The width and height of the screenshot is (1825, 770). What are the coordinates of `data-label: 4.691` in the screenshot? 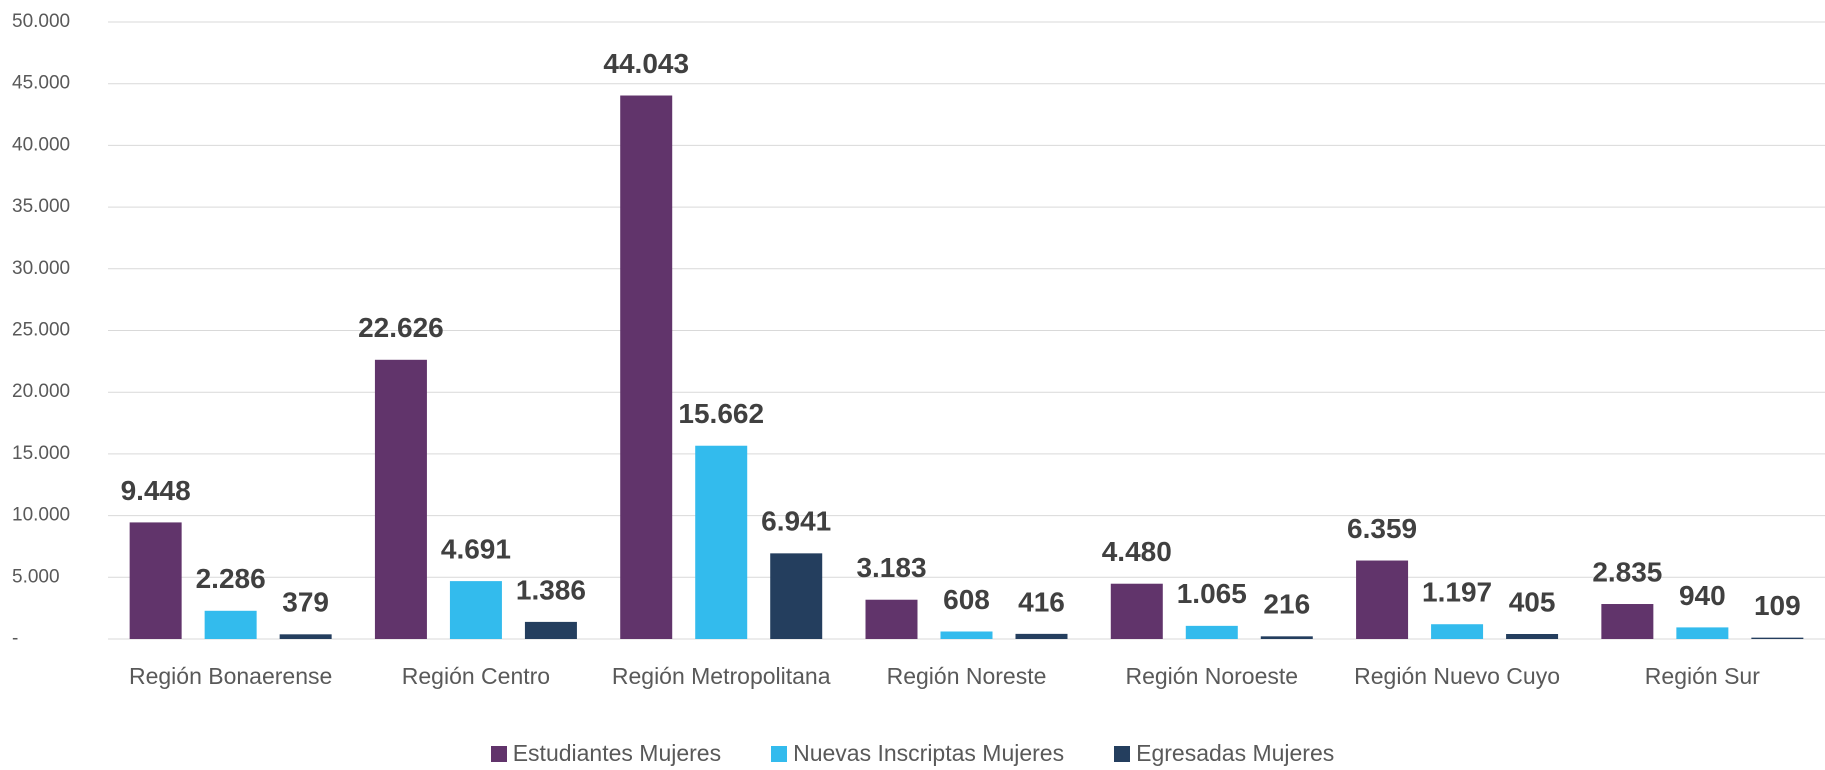 It's located at (476, 549).